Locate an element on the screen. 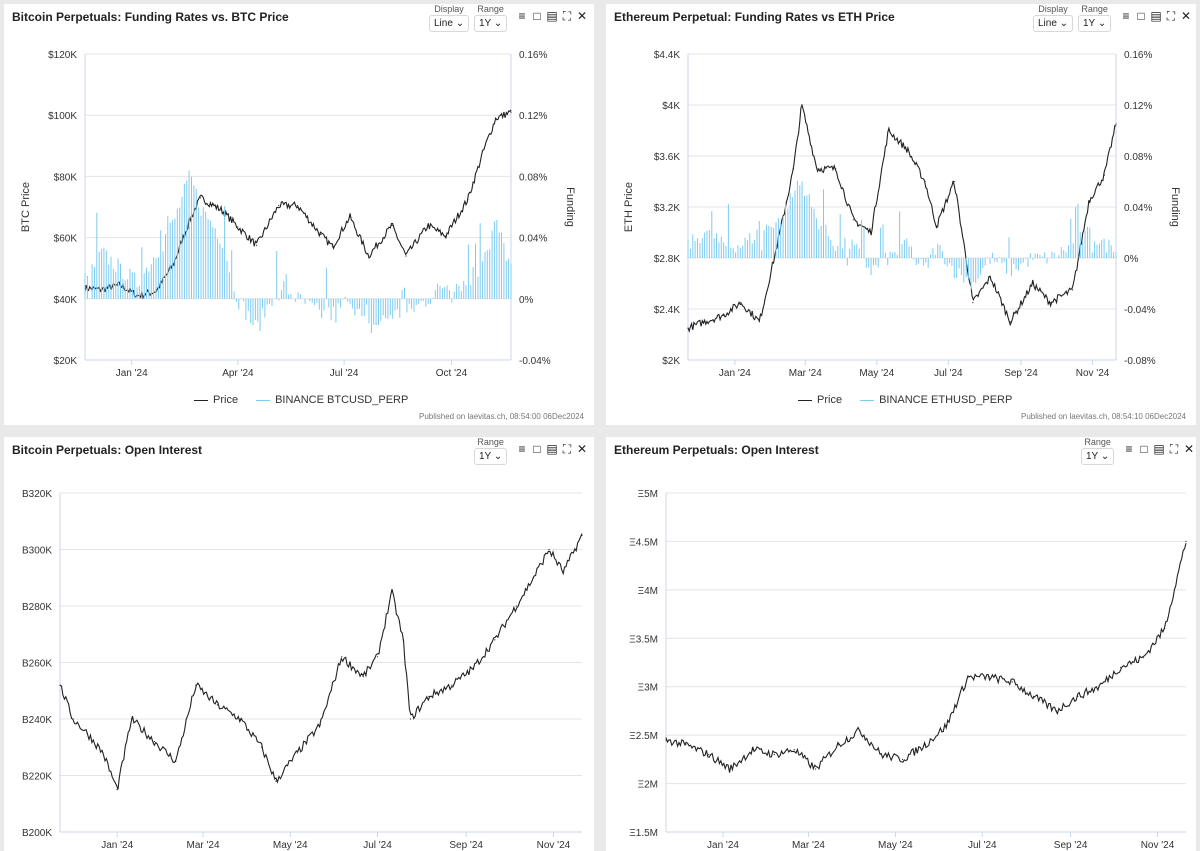 This screenshot has height=851, width=1200. x-tick-label: Jul '24 is located at coordinates (377, 845).